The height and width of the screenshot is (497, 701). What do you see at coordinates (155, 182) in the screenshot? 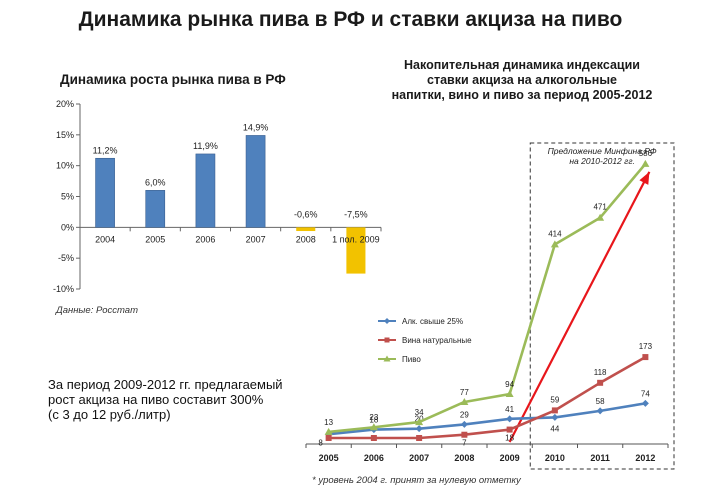
I see `bar-data-label: 6,0%` at bounding box center [155, 182].